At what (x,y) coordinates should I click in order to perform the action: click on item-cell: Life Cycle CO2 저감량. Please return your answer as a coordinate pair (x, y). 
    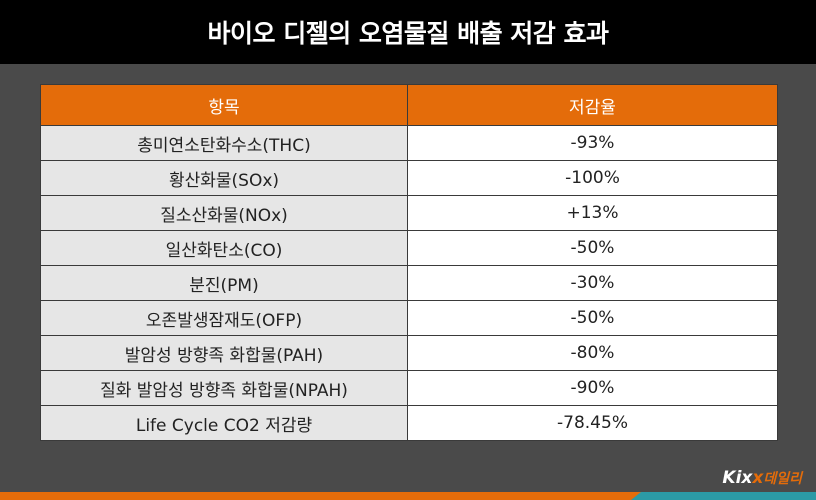
    Looking at the image, I should click on (224, 423).